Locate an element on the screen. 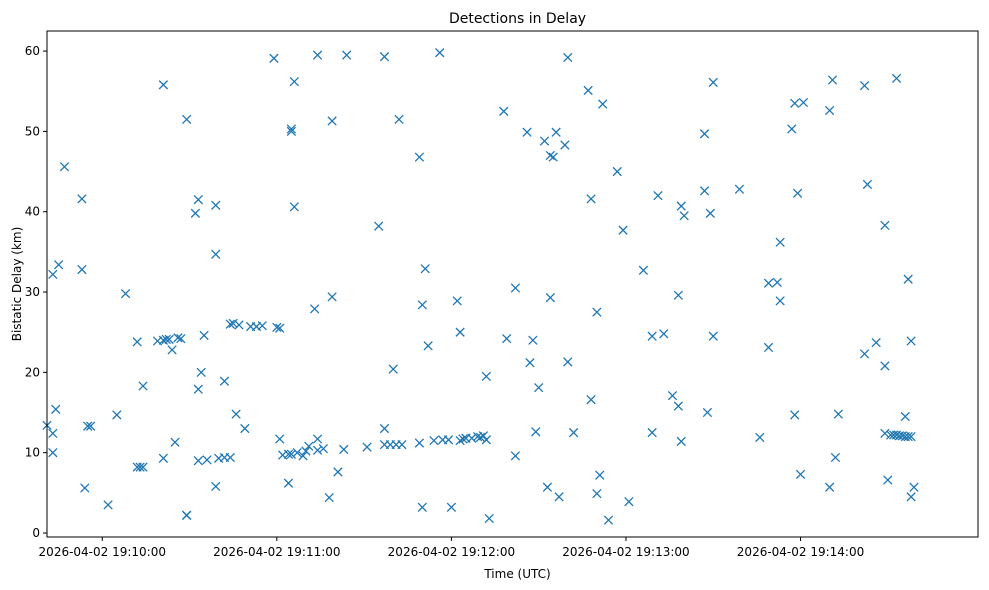  y-axis-label: Bistatic Delay (km) is located at coordinates (17, 284).